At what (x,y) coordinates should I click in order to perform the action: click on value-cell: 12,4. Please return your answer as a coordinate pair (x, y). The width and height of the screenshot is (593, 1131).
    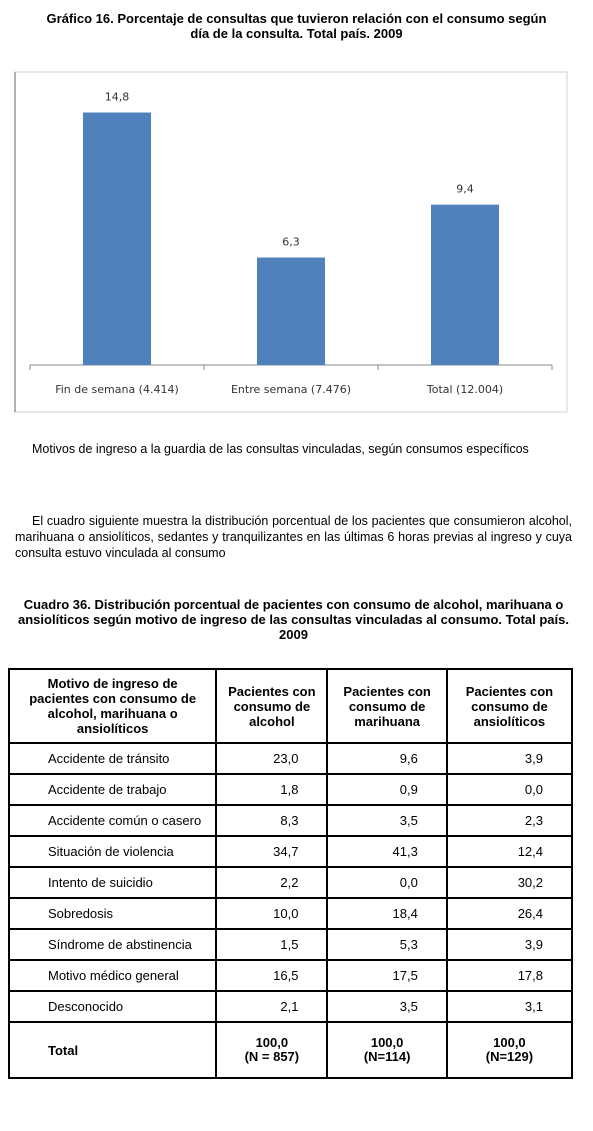
    Looking at the image, I should click on (509, 851).